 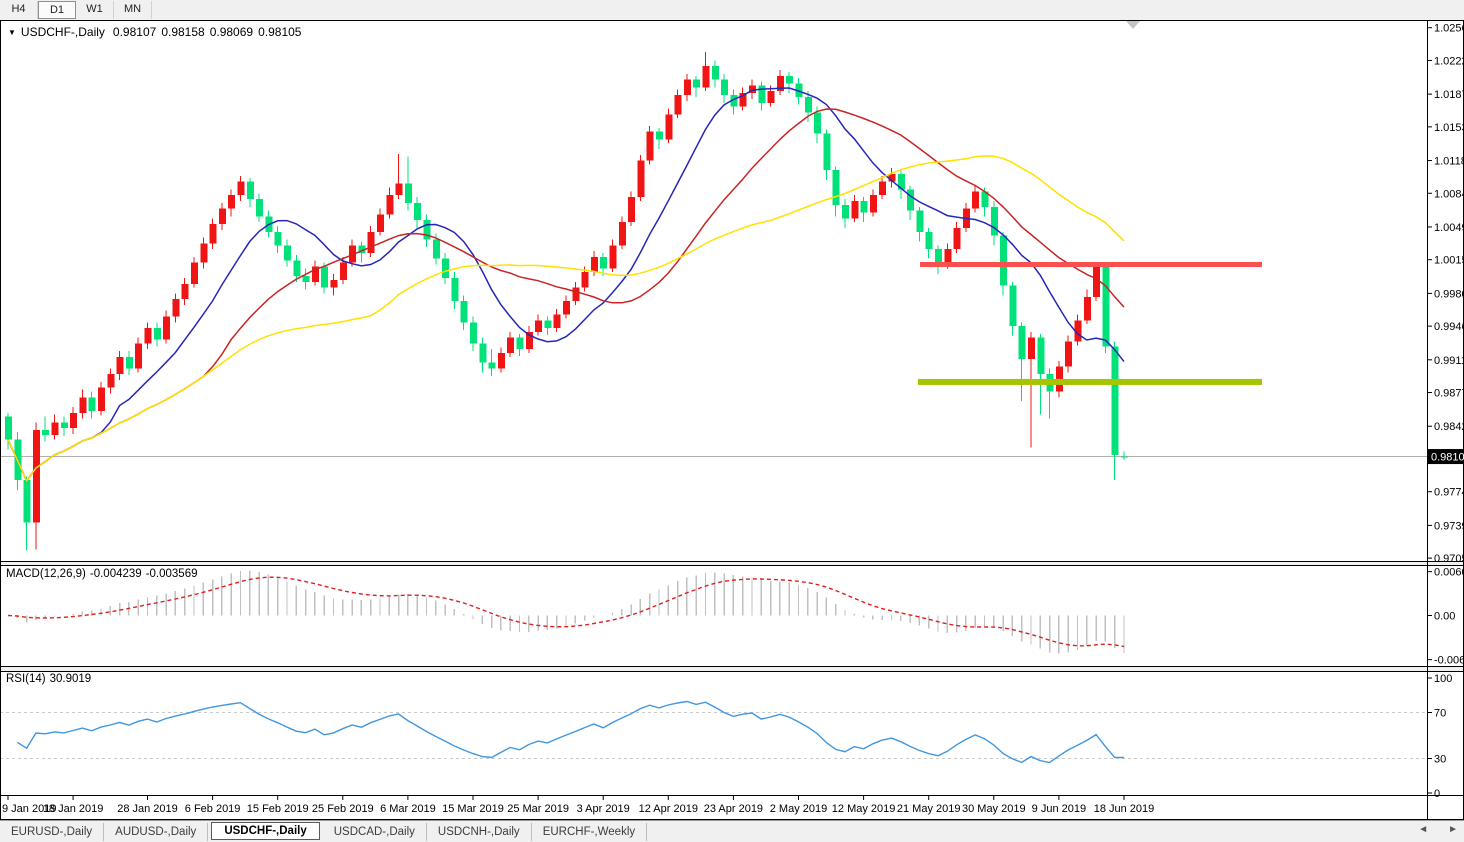 I want to click on date-axis-label: 23 Apr 2019, so click(x=733, y=809).